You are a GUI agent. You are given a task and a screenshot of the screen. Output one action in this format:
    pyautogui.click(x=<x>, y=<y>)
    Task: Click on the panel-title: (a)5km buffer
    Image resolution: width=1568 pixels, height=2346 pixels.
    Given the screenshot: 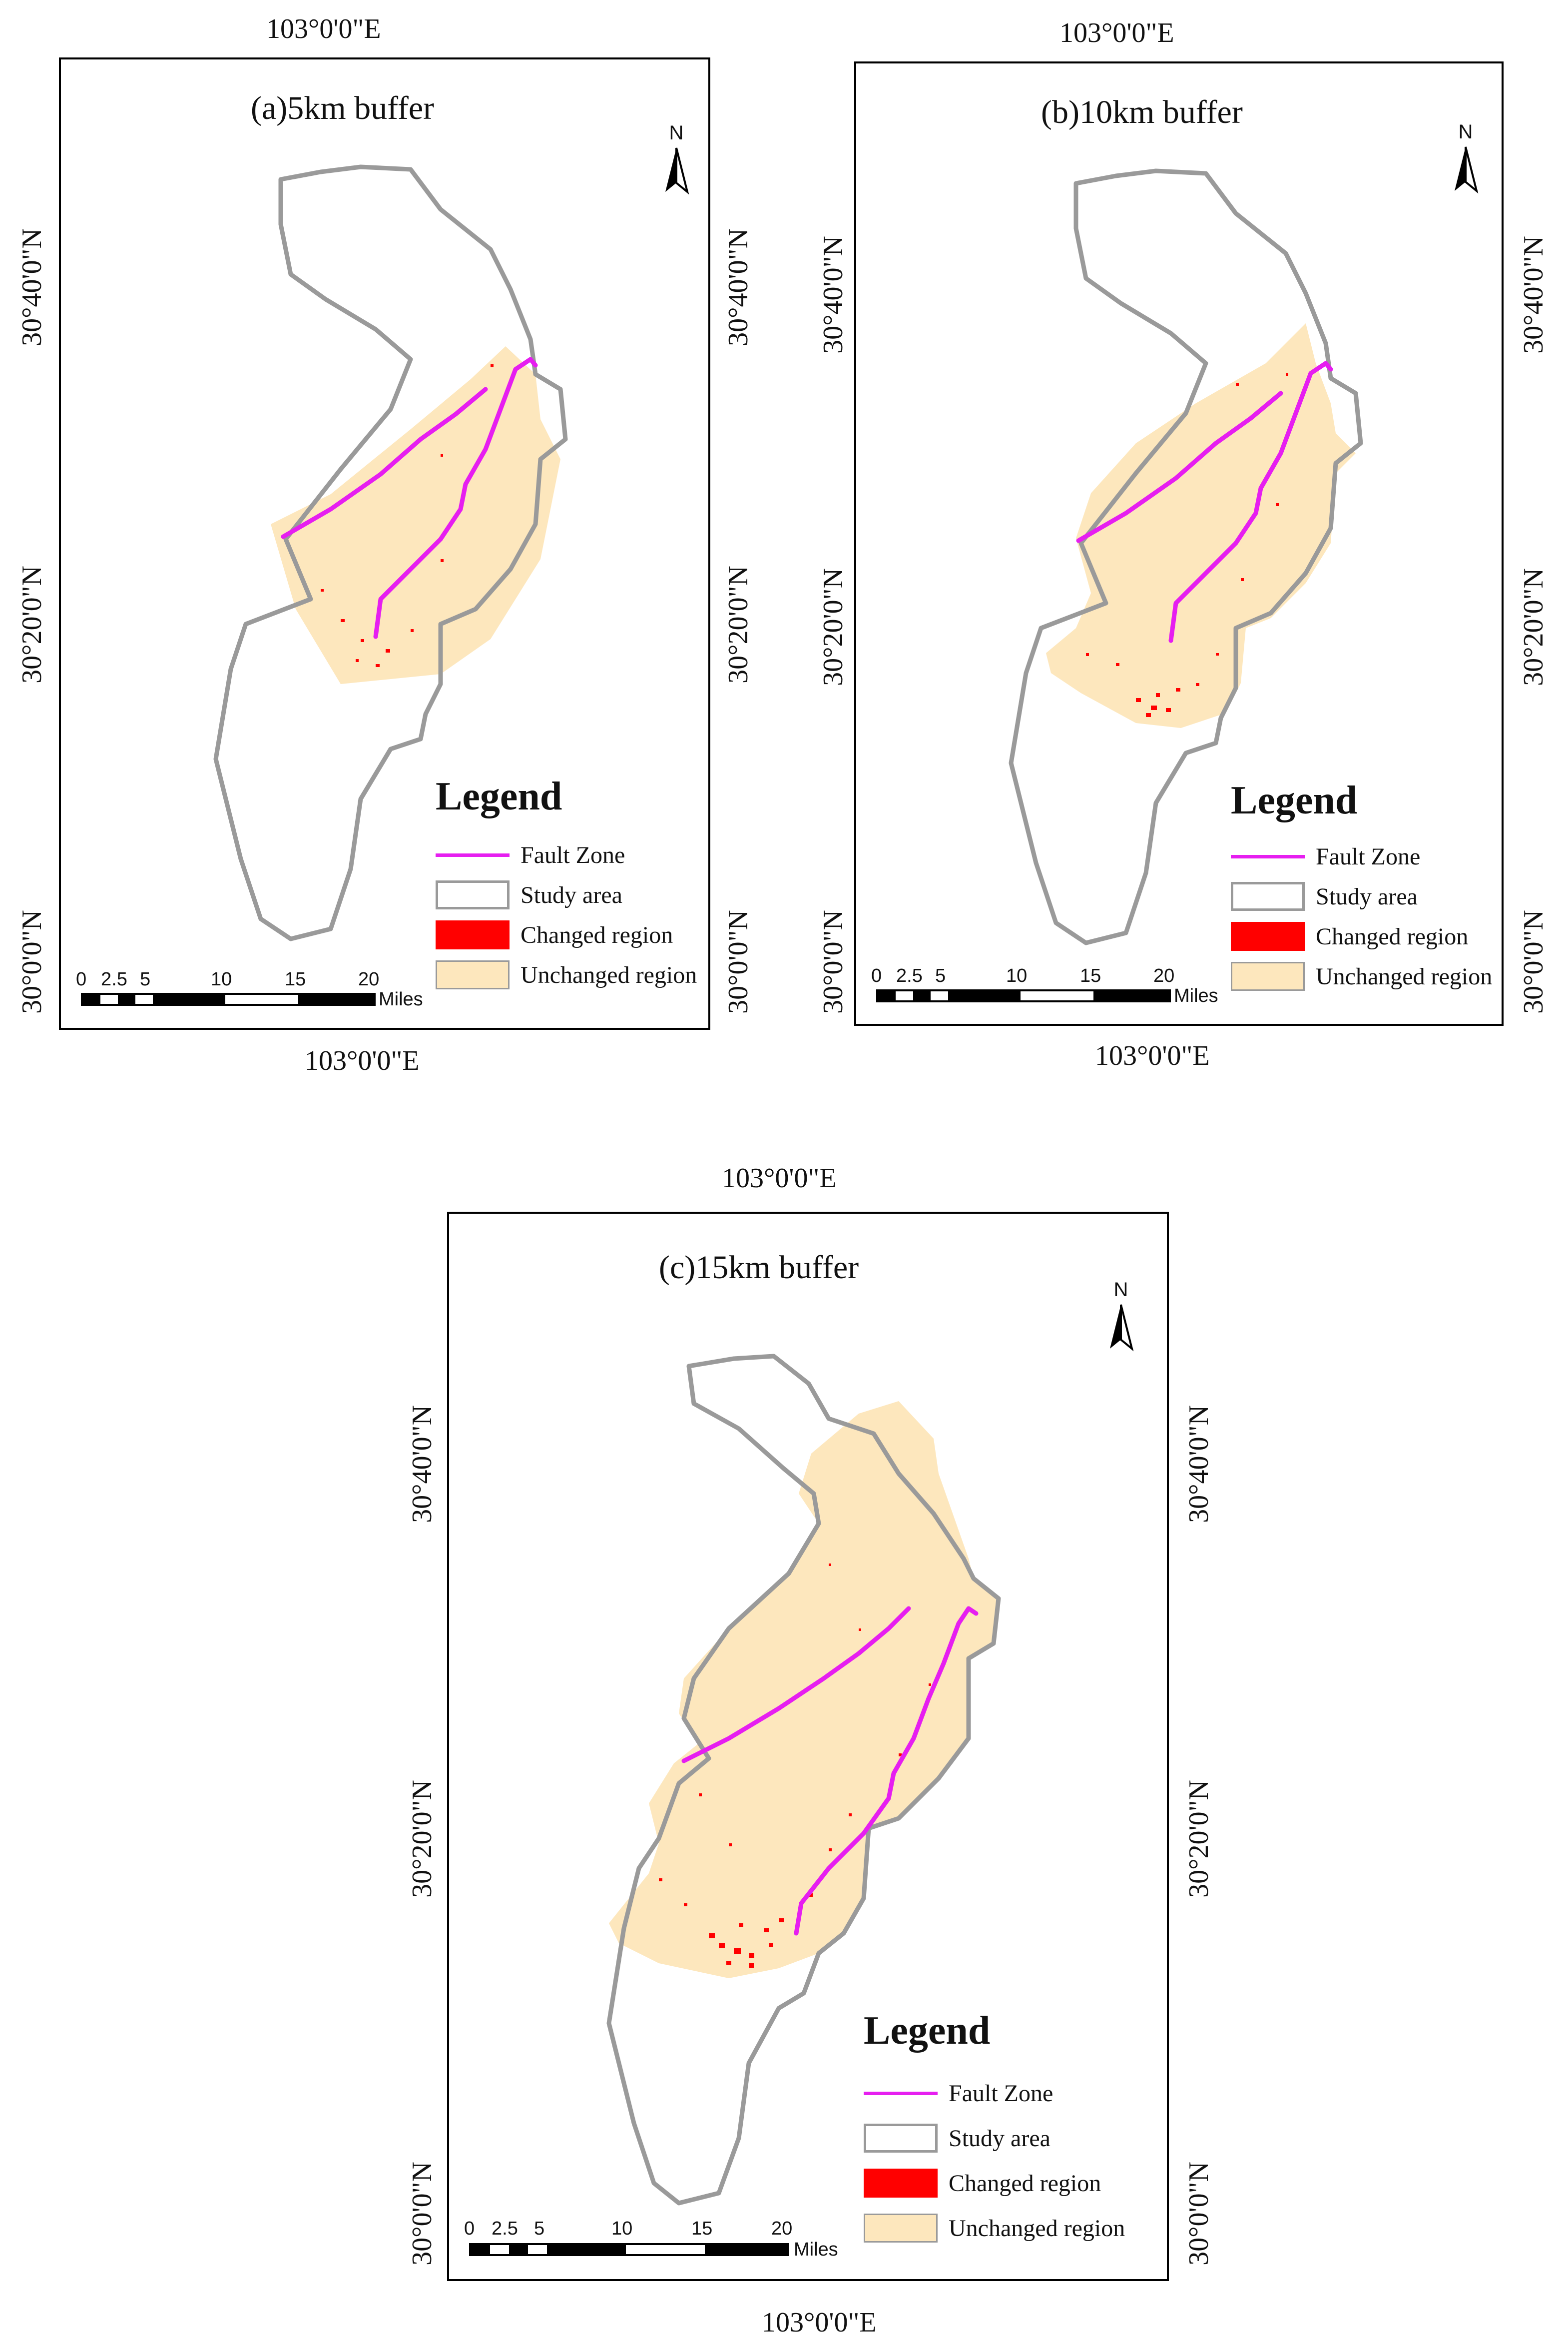 What is the action you would take?
    pyautogui.click(x=343, y=108)
    